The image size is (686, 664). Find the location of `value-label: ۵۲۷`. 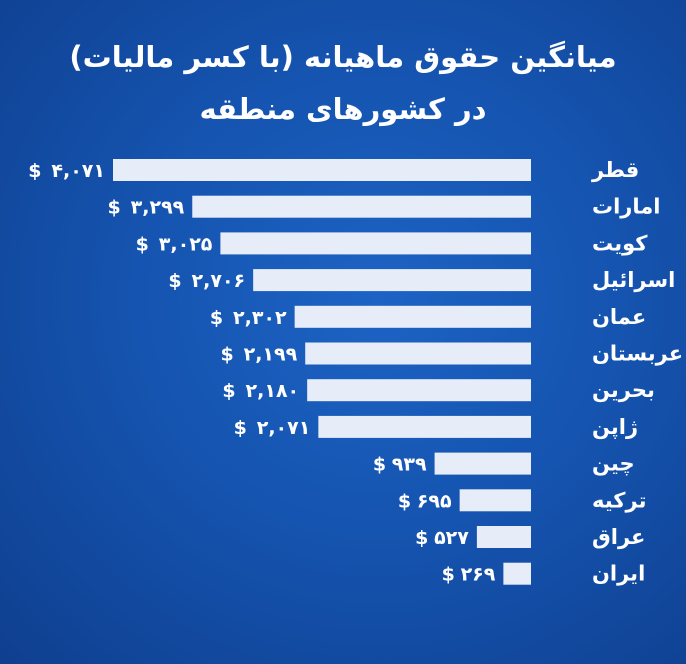

value-label: ۵۲۷ is located at coordinates (451, 538).